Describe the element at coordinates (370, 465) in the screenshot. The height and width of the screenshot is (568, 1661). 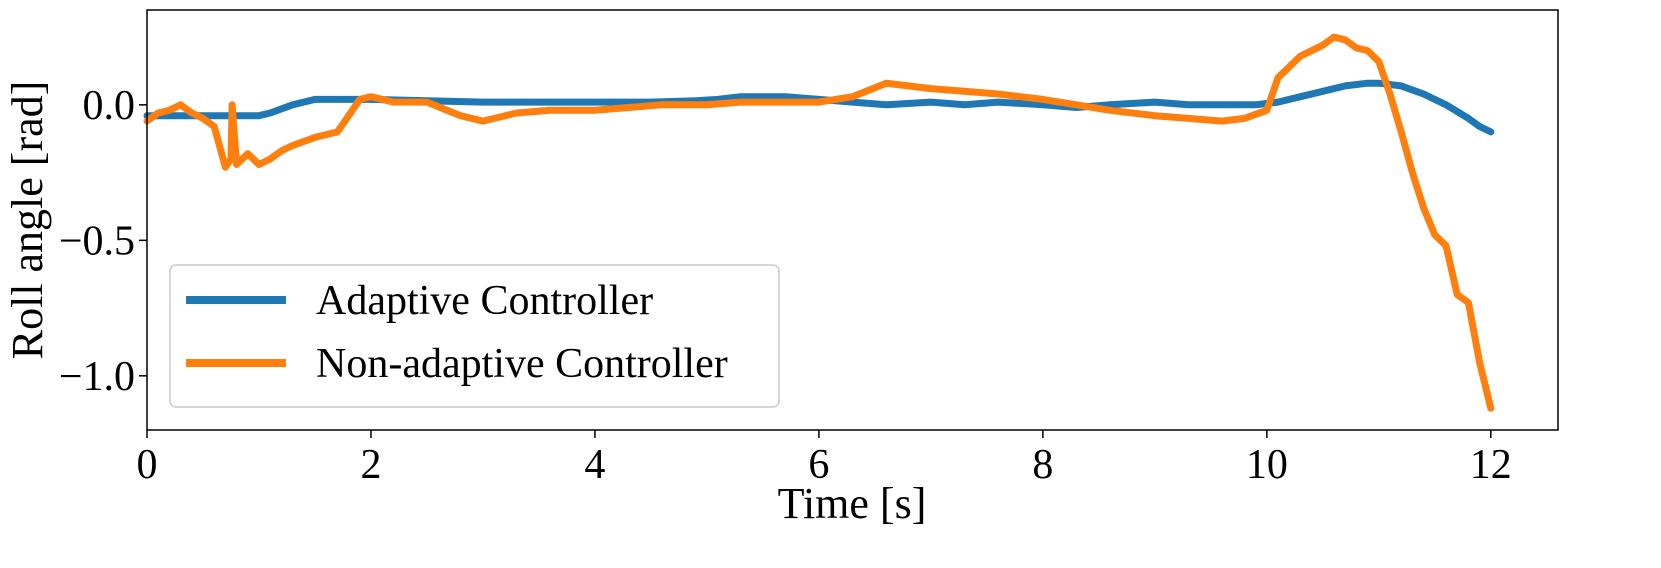
I see `x-tick-label: 2` at that location.